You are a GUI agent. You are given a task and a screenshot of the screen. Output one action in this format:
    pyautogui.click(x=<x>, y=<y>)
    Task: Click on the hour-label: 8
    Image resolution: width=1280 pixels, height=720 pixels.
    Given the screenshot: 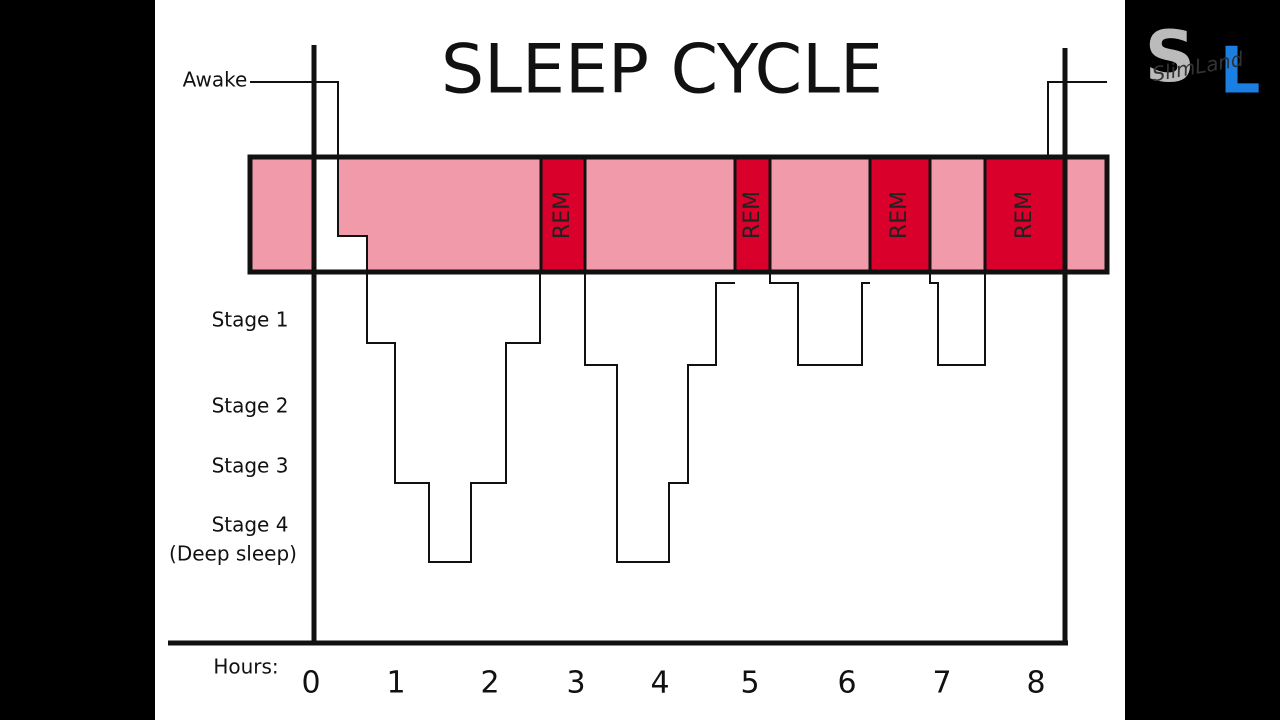 What is the action you would take?
    pyautogui.click(x=1035, y=683)
    